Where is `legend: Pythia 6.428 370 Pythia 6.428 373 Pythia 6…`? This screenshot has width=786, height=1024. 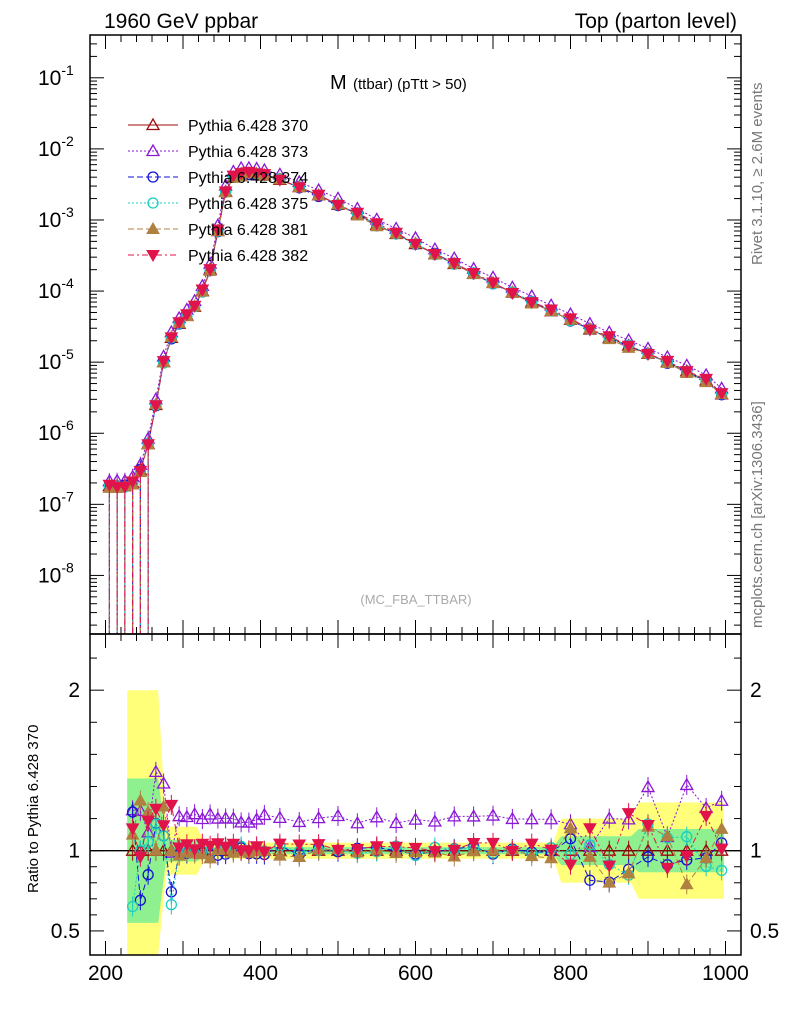 legend: Pythia 6.428 370 Pythia 6.428 373 Pythia 6… is located at coordinates (218, 191).